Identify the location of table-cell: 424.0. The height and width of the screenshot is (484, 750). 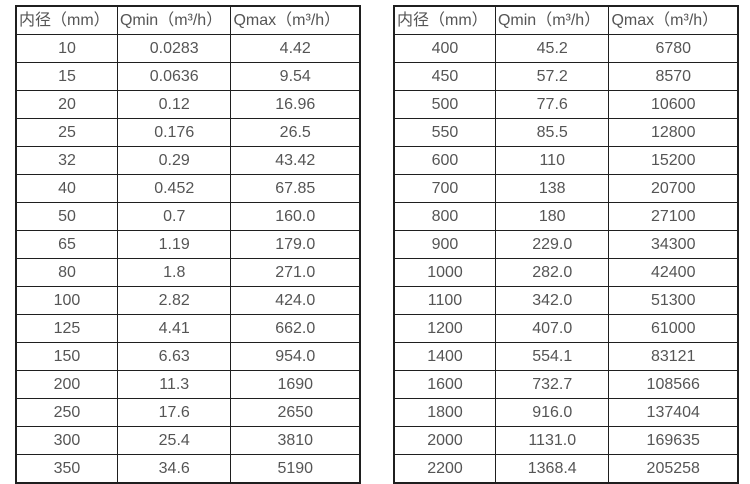
(295, 300).